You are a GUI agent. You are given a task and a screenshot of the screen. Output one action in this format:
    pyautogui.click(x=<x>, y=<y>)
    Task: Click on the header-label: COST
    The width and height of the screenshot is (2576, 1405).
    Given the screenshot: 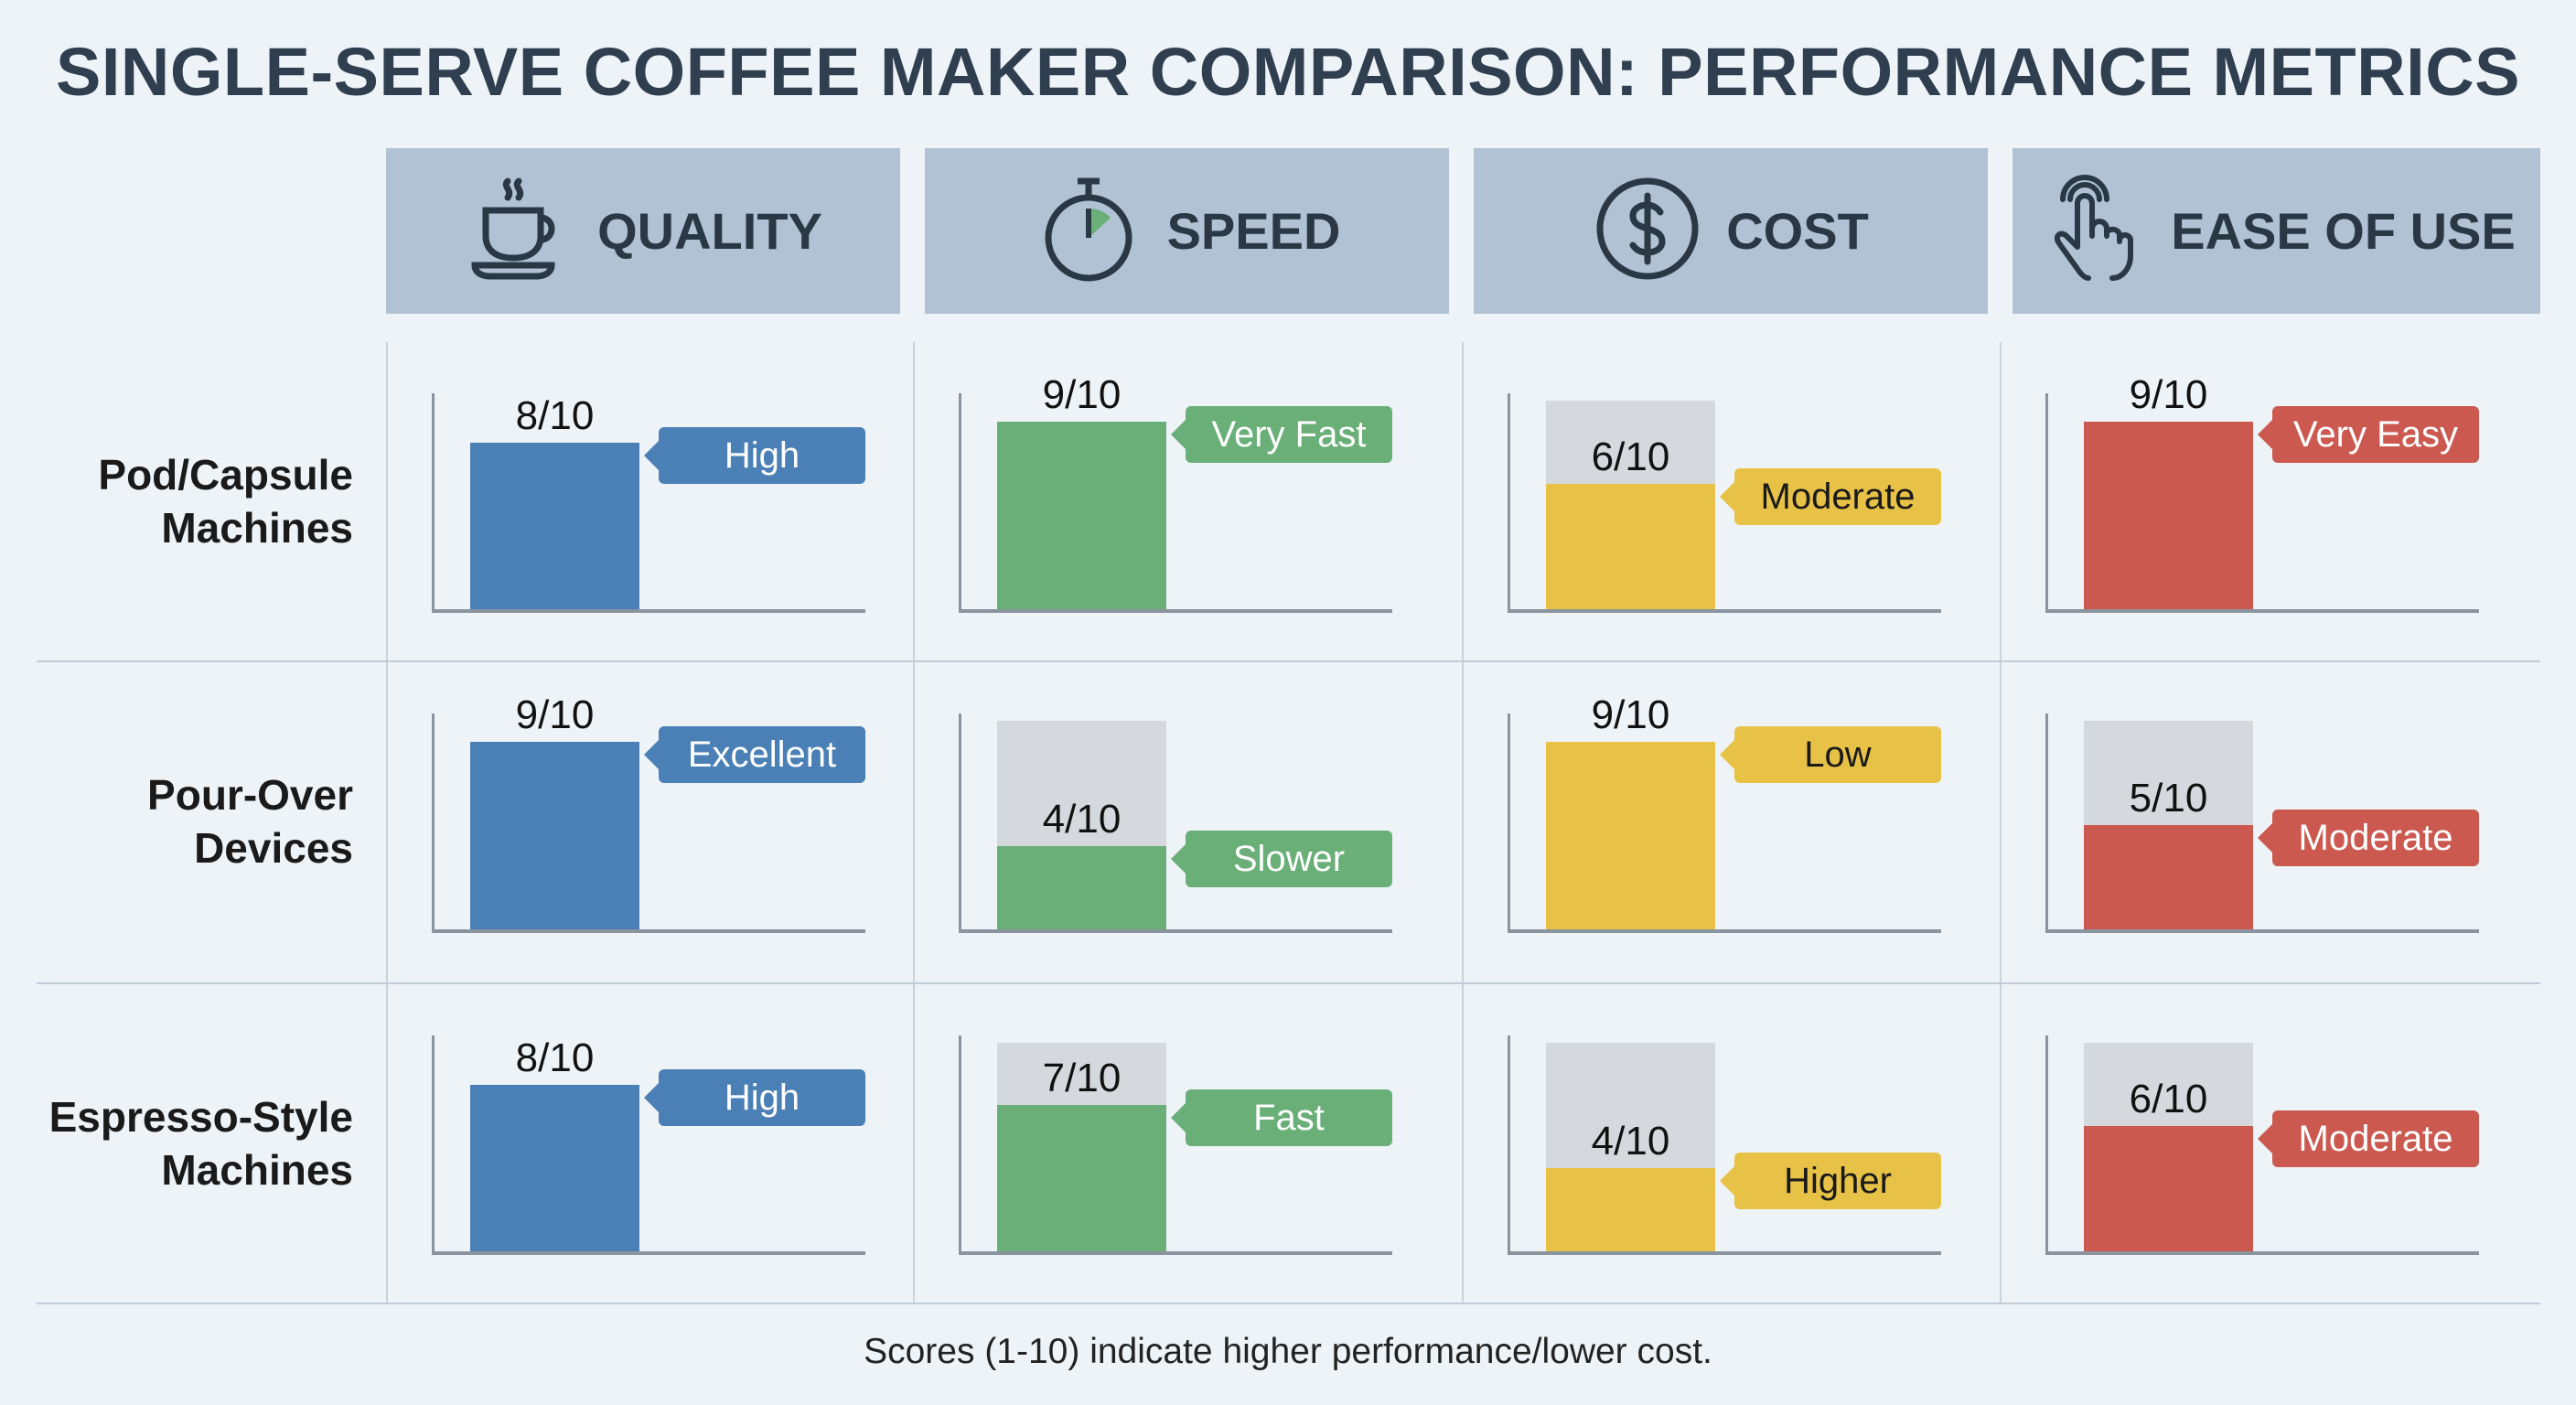 What is the action you would take?
    pyautogui.click(x=1798, y=231)
    